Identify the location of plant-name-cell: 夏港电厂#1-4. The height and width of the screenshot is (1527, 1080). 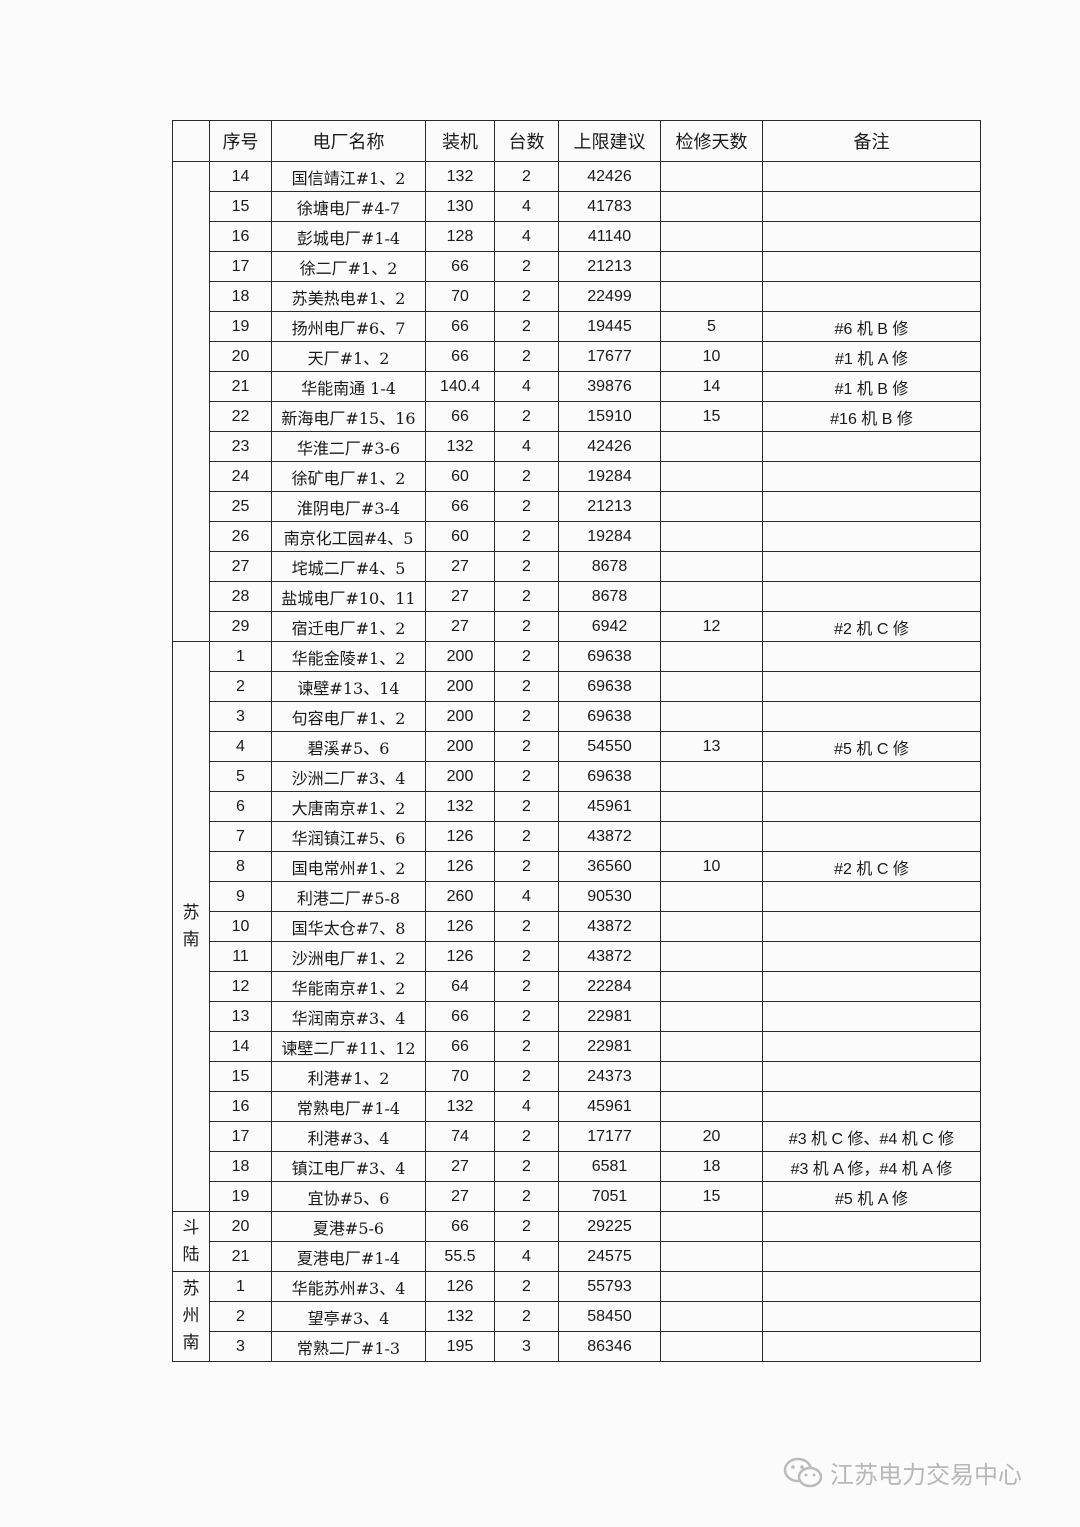
(348, 1256).